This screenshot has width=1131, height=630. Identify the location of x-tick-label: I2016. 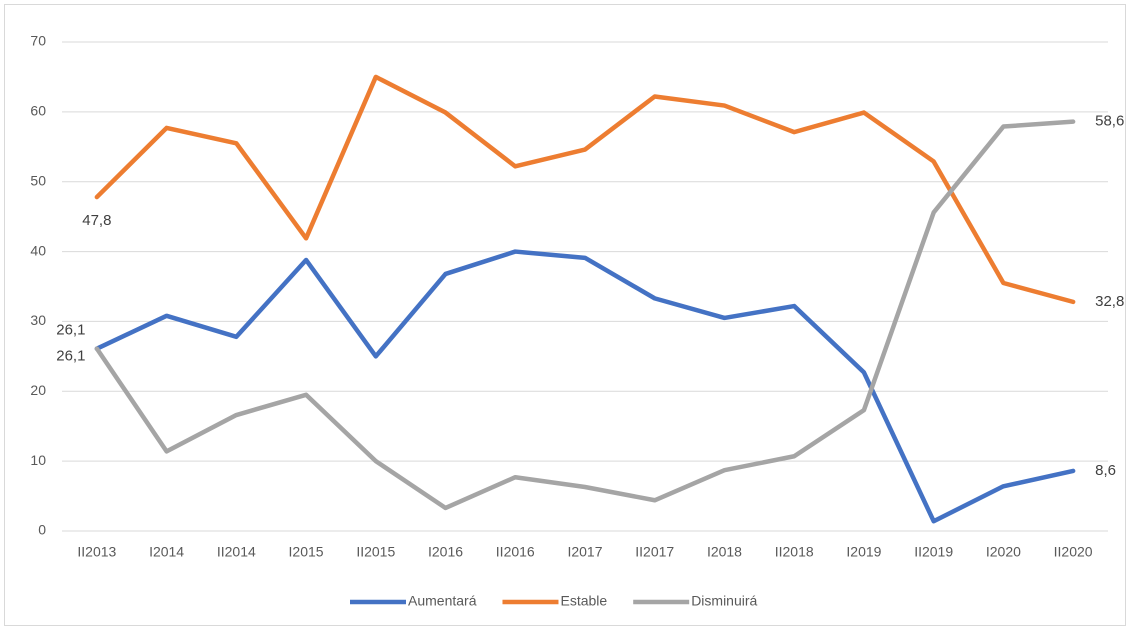
(445, 552).